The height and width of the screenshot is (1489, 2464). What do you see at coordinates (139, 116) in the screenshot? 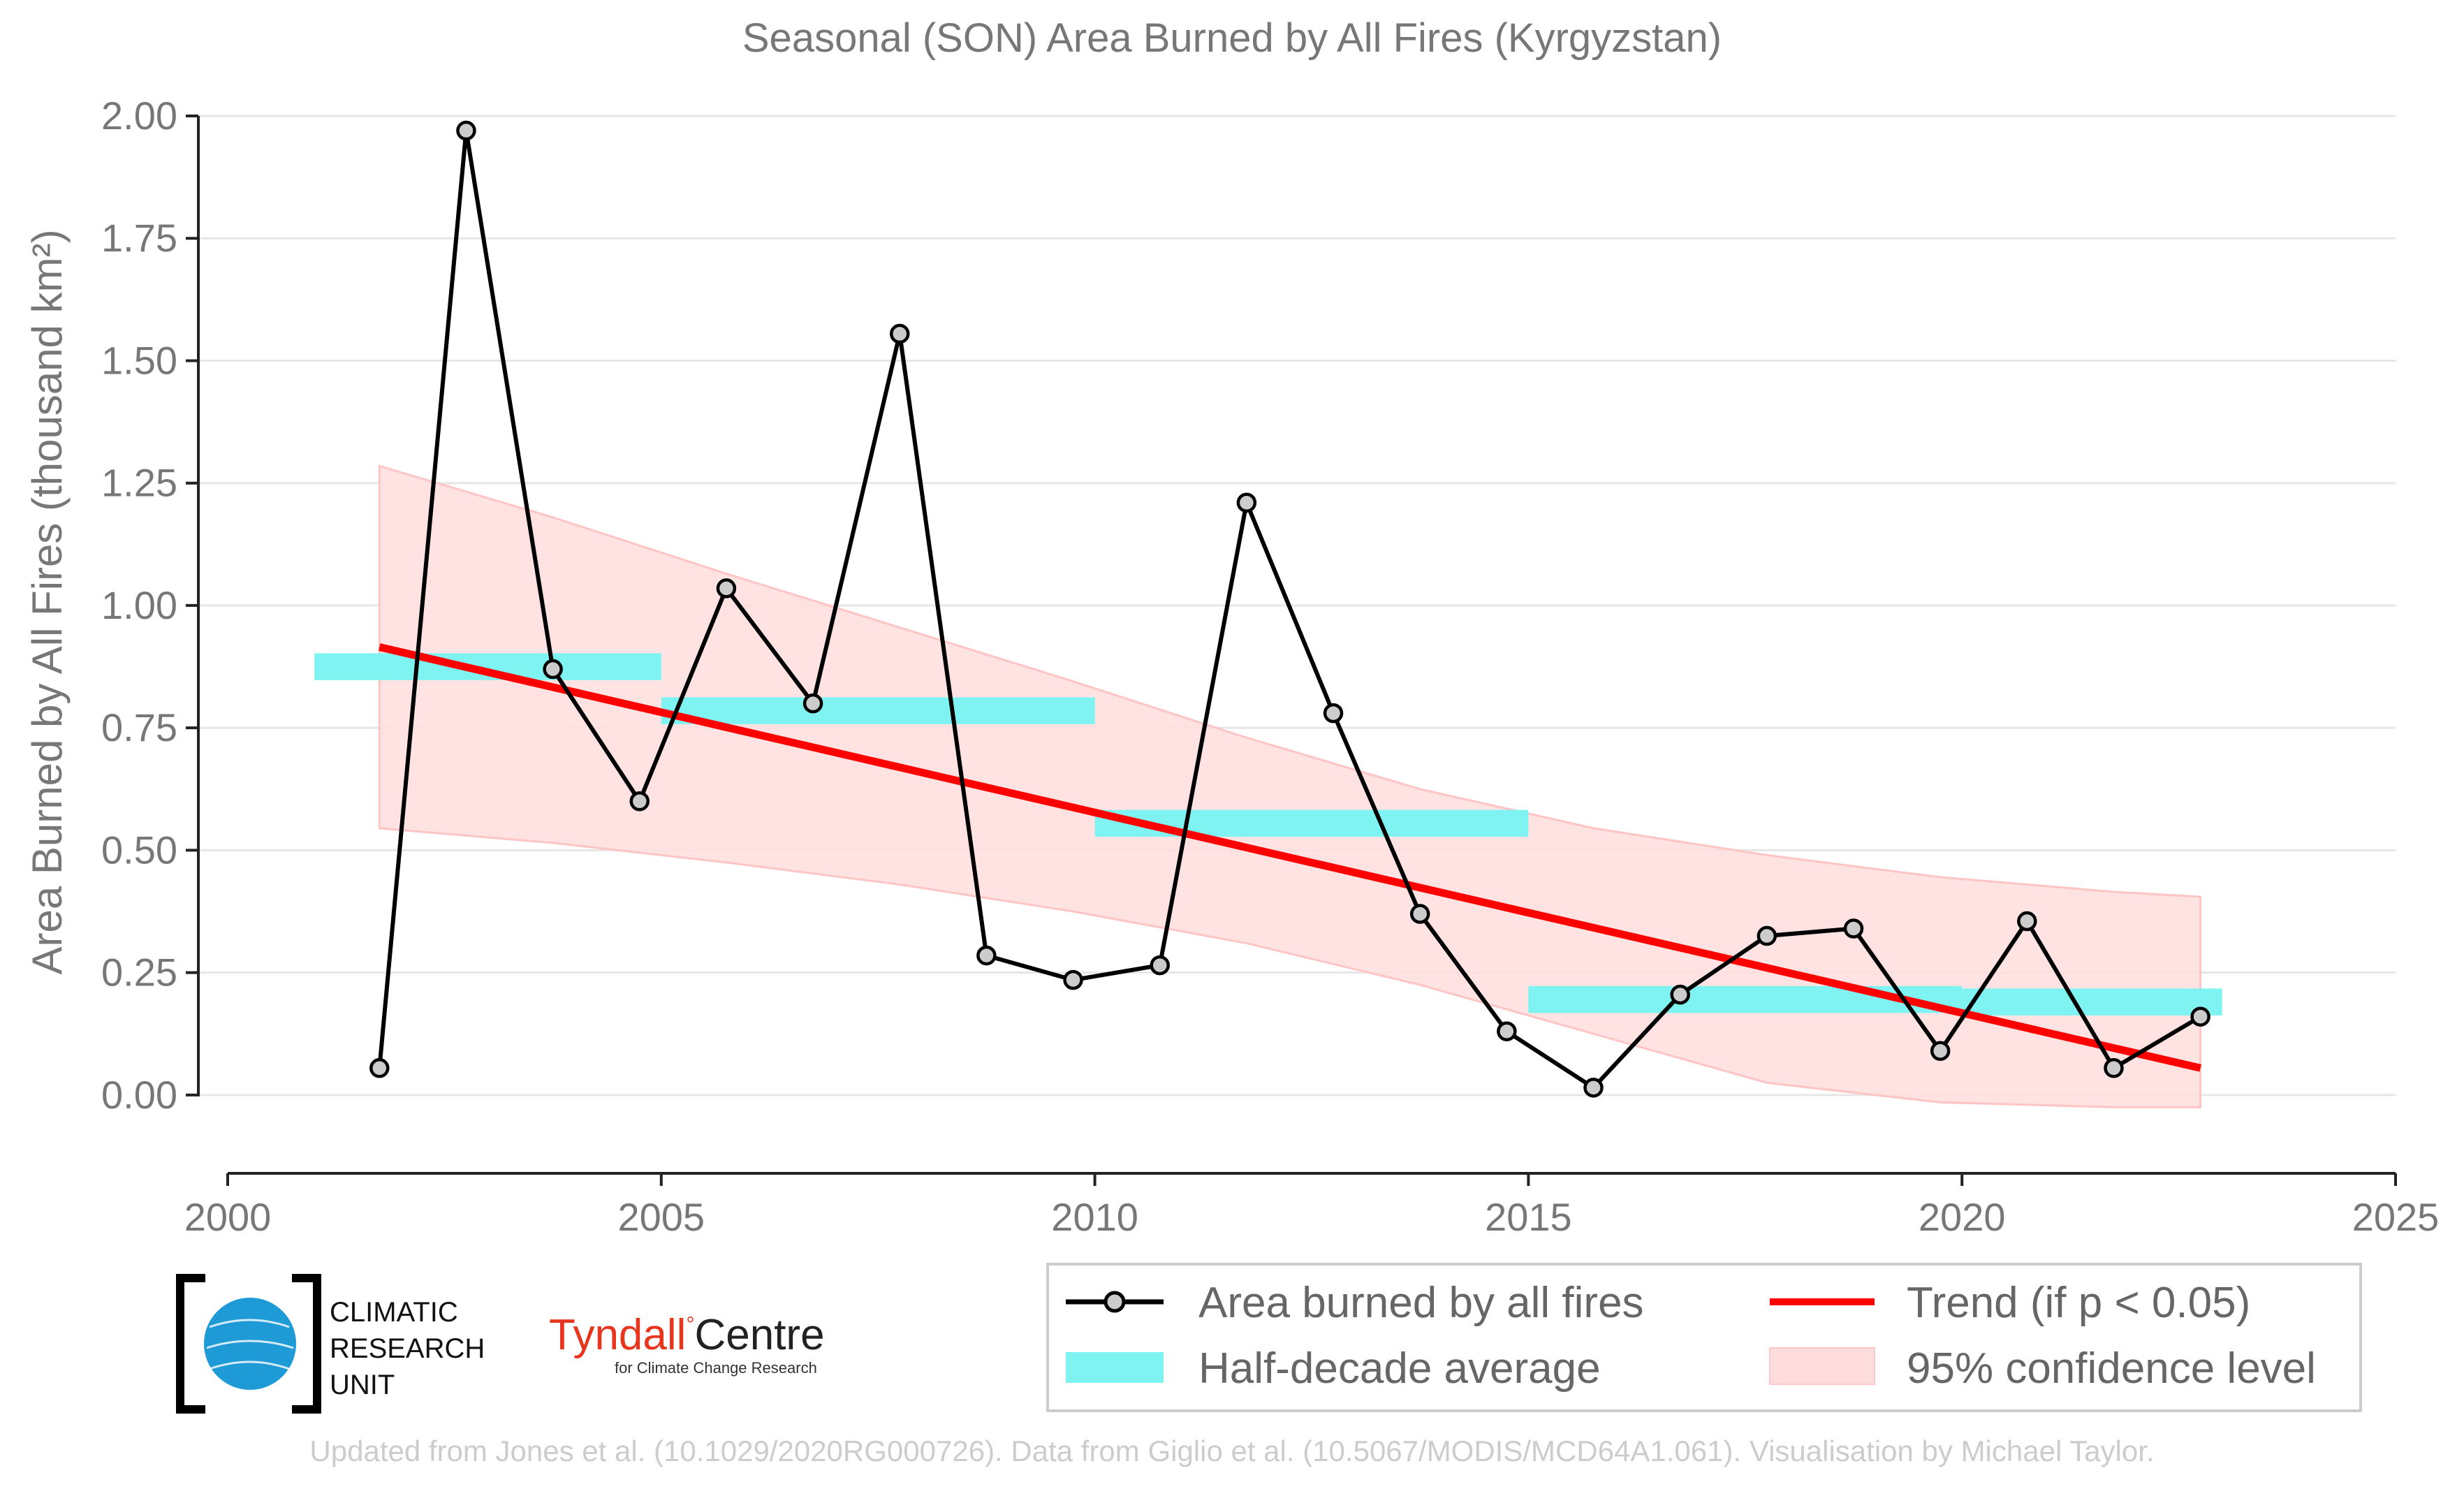
I see `y-tick-label: 2.00` at bounding box center [139, 116].